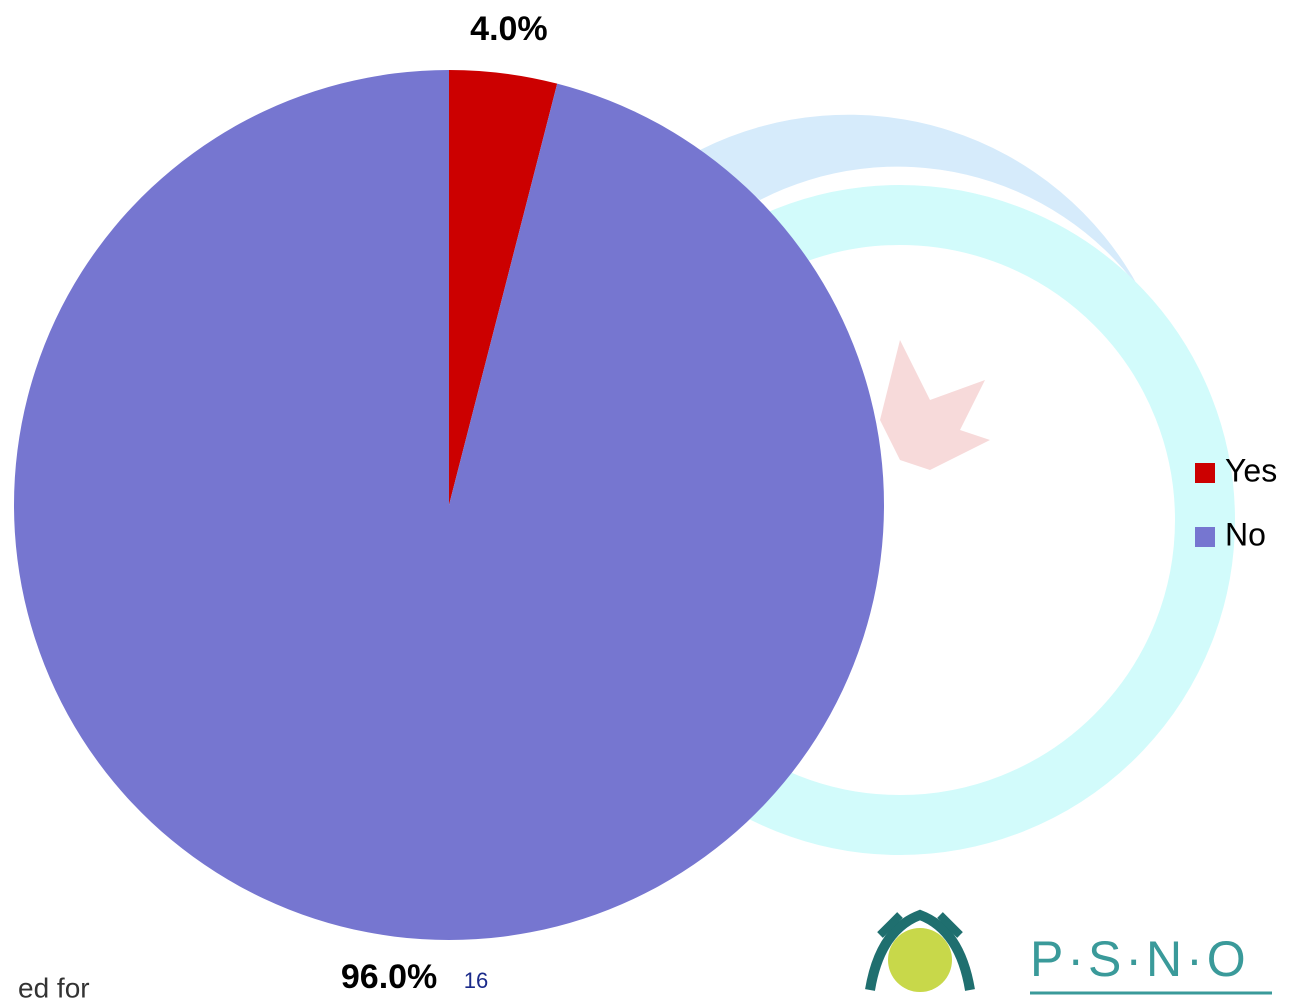  I want to click on data-label: 4.0%, so click(509, 29).